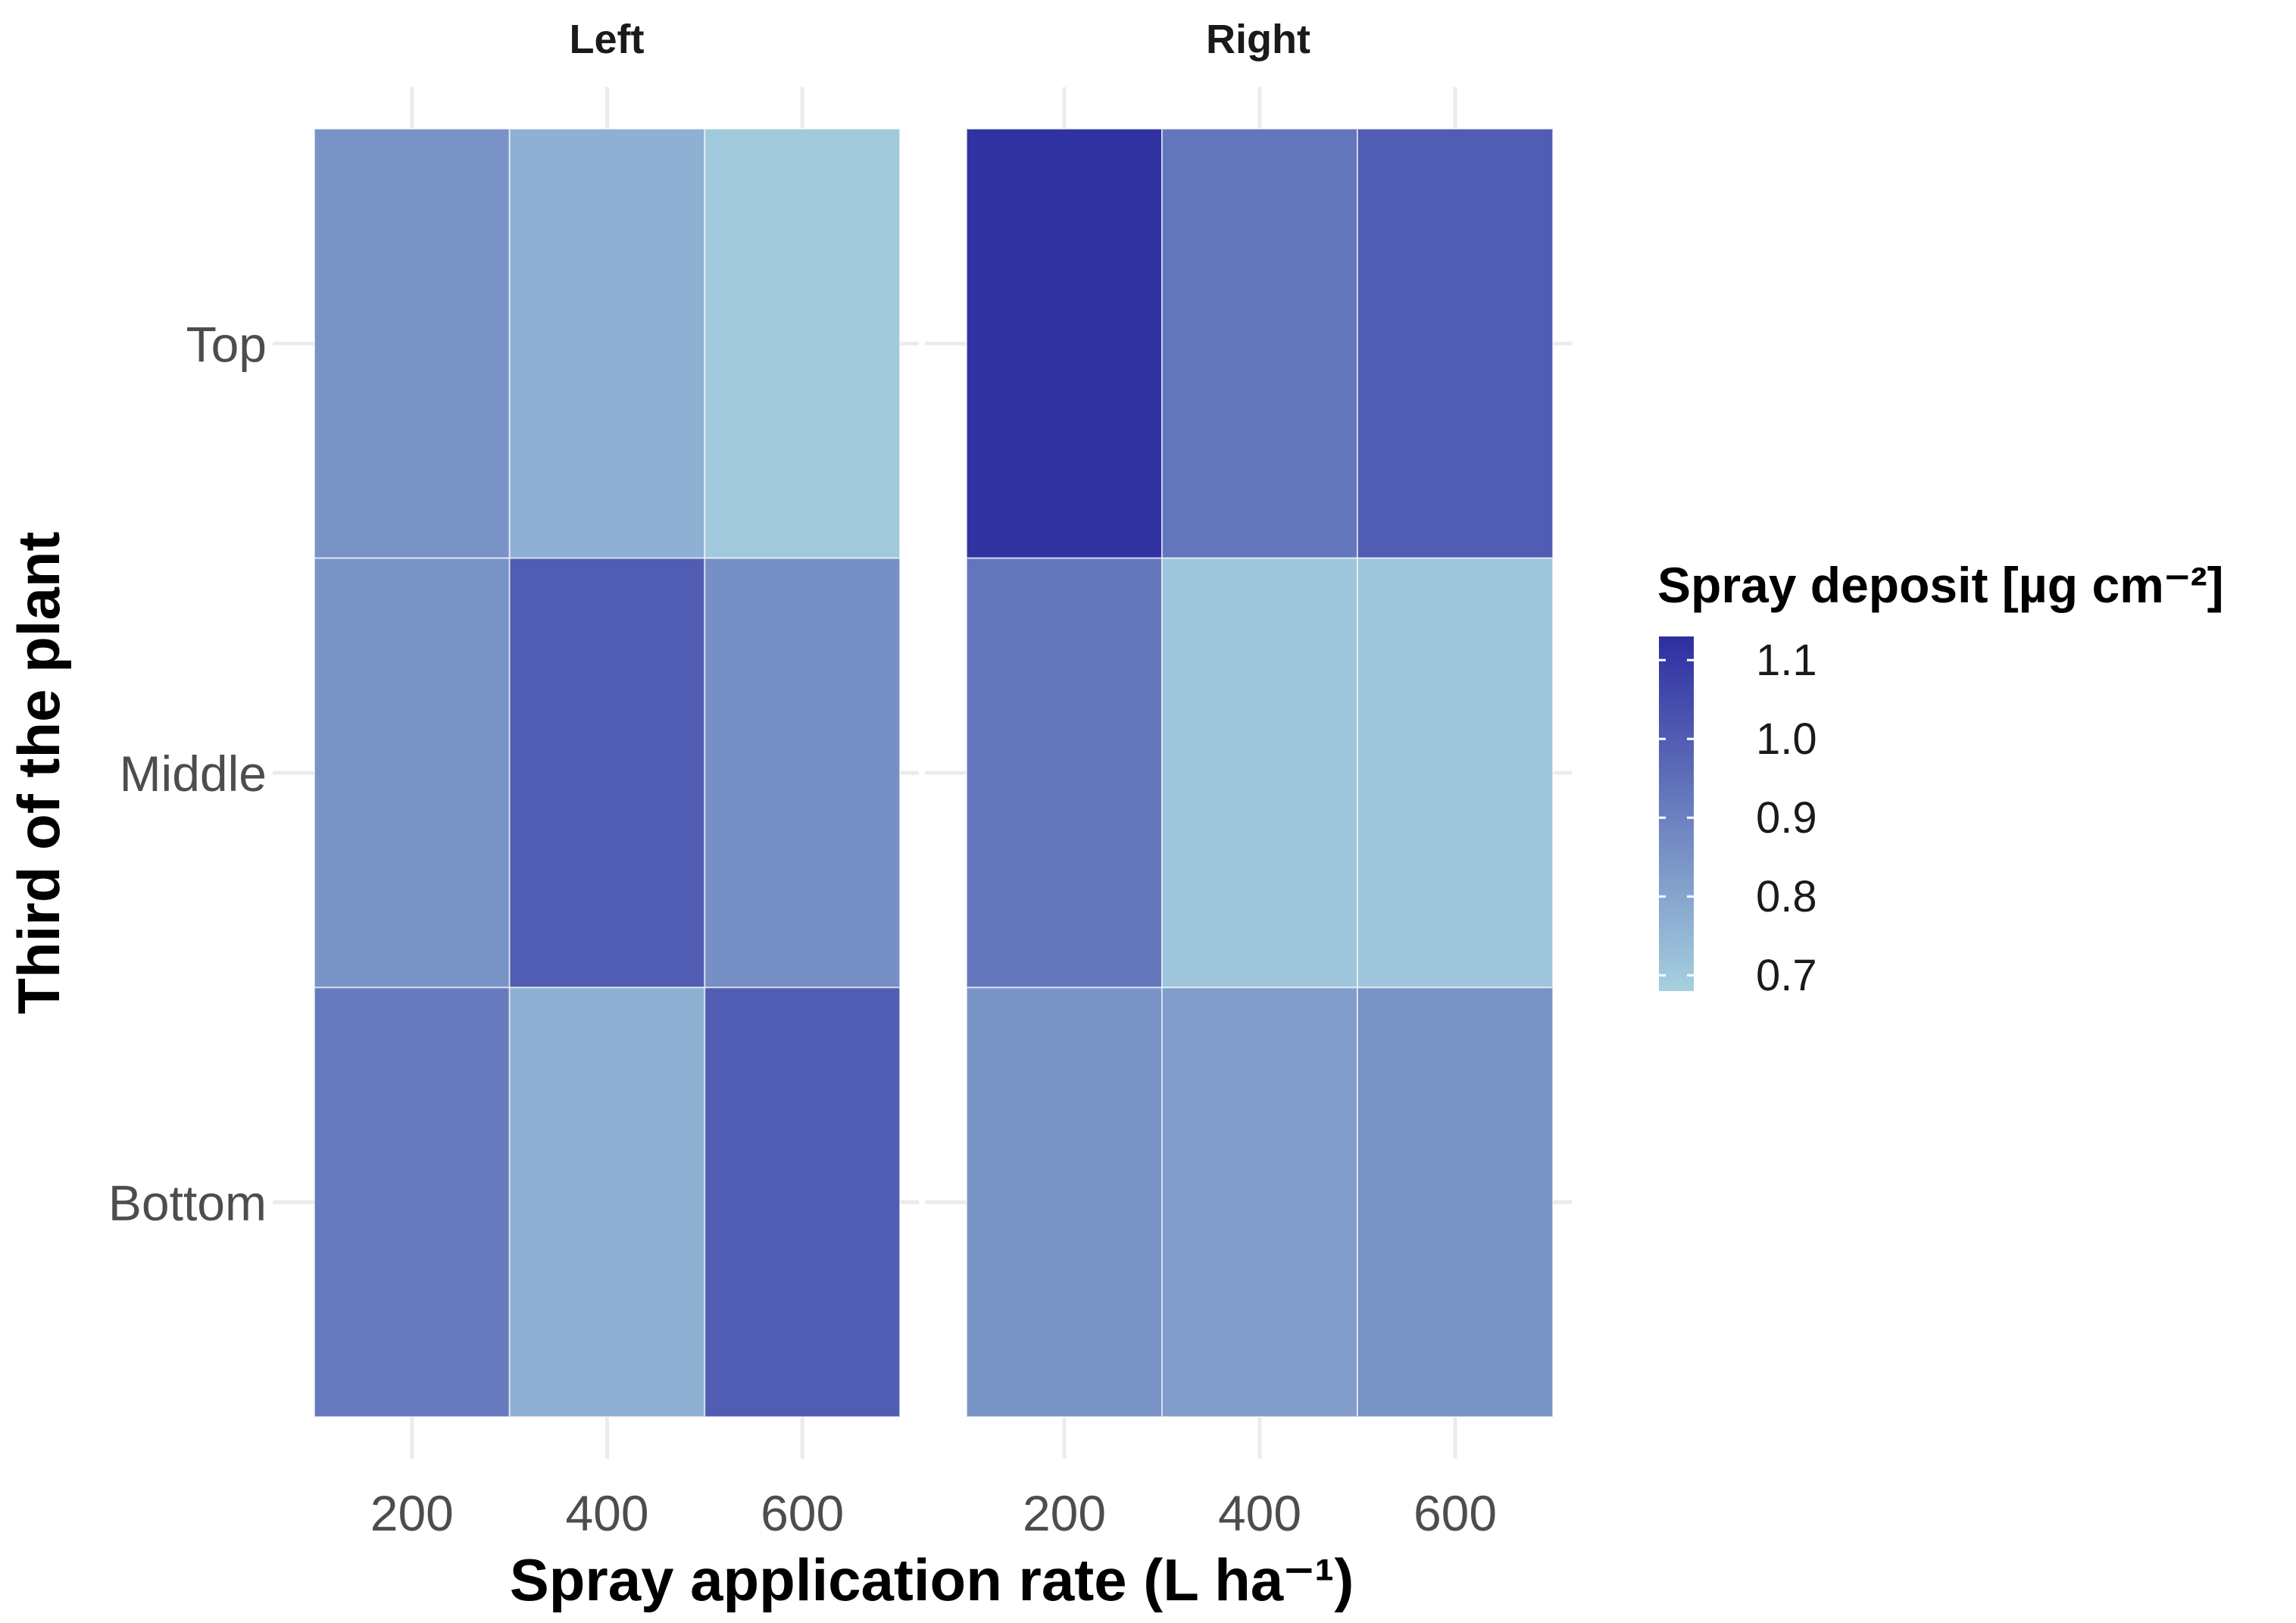 Image resolution: width=2296 pixels, height=1623 pixels. I want to click on legend-tick-label: 1.1, so click(1786, 660).